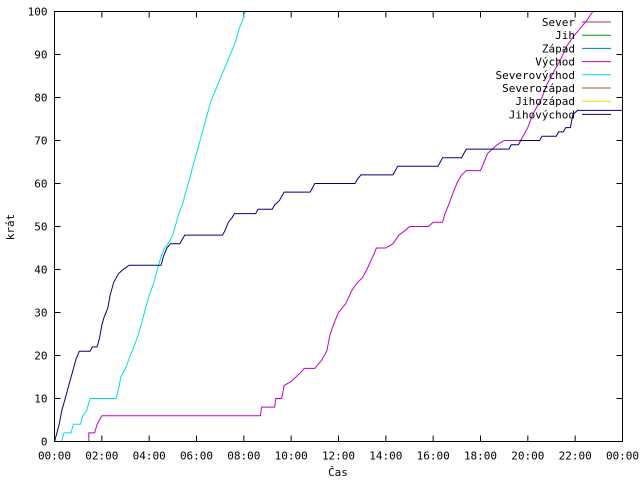 The image size is (640, 480). I want to click on y-tick-label: 60, so click(40, 184).